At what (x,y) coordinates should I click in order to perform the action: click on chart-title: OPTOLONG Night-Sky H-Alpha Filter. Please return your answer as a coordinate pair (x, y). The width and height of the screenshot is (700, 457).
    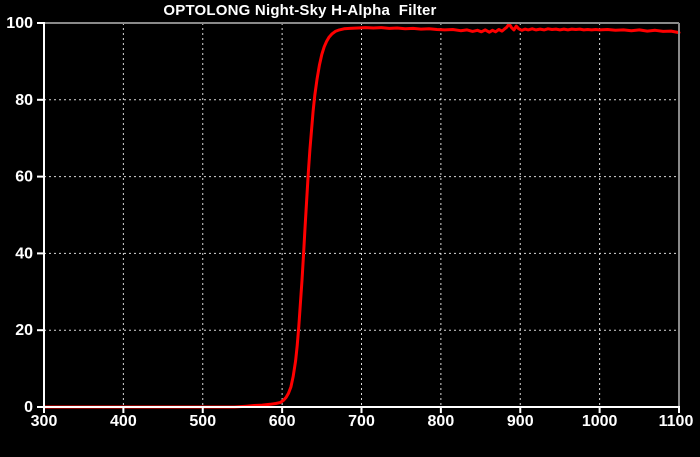
    Looking at the image, I should click on (300, 10).